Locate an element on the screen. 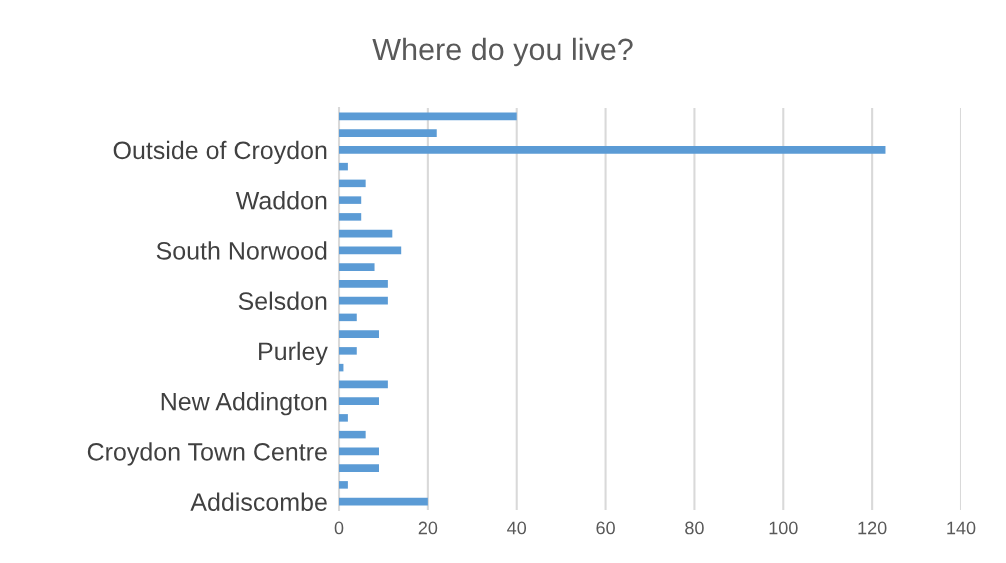 The image size is (1006, 563). y-tick-label: Waddon is located at coordinates (281, 200).